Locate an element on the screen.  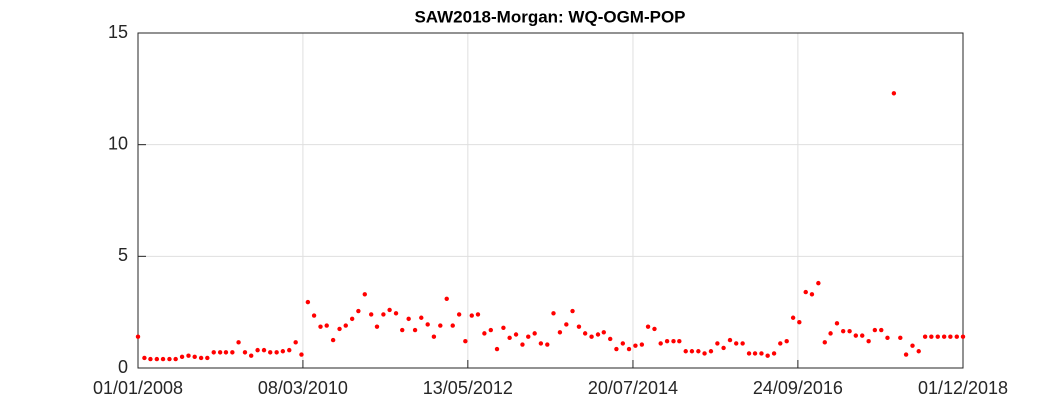
y-tick-label: 15 is located at coordinates (118, 32).